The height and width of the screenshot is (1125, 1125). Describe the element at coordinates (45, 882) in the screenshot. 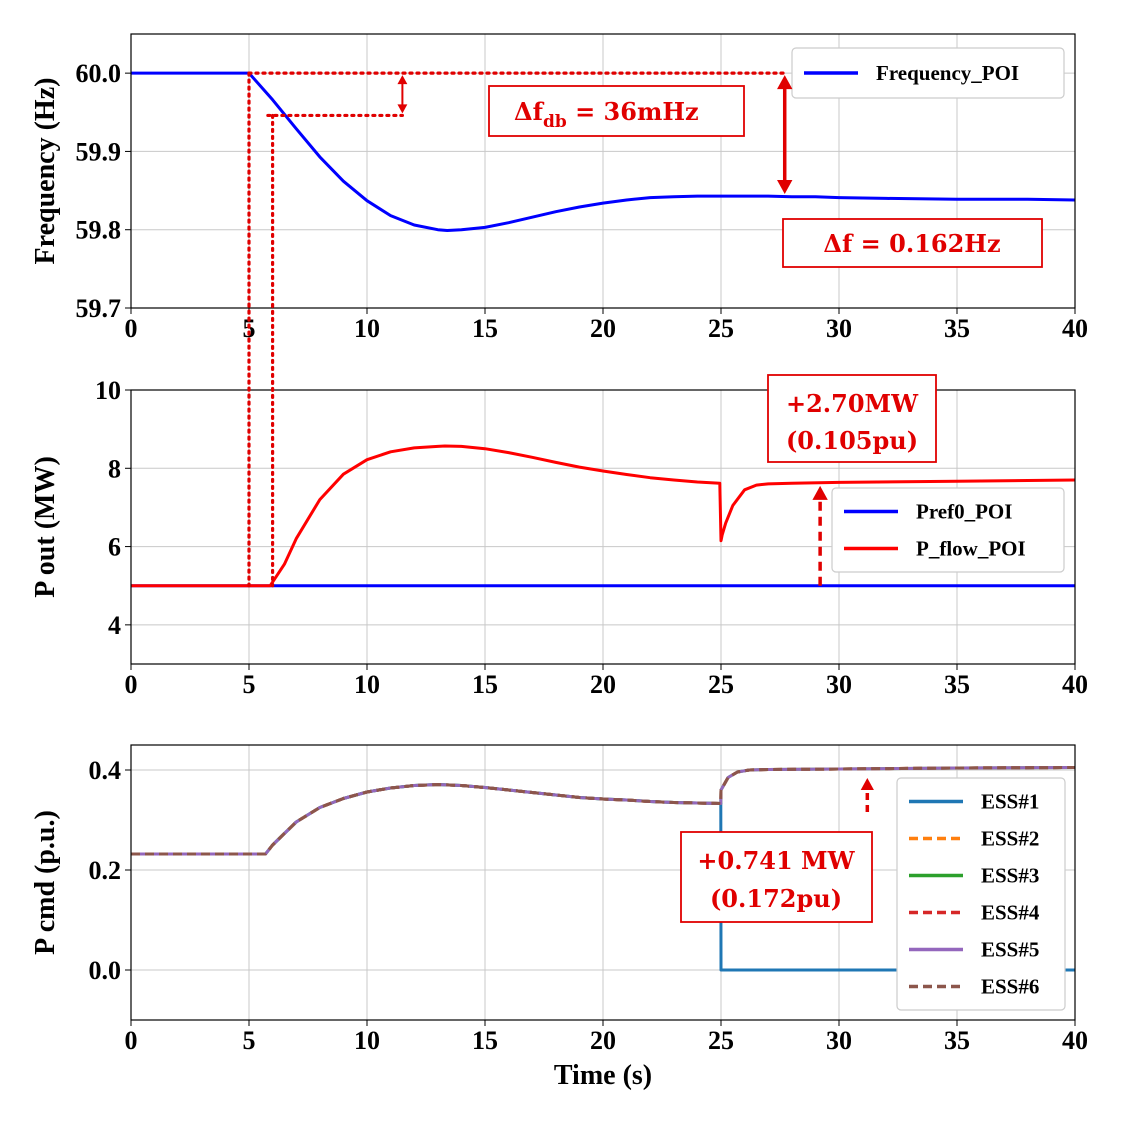

I see `y-axis-label: P cmd (p.u.)` at that location.